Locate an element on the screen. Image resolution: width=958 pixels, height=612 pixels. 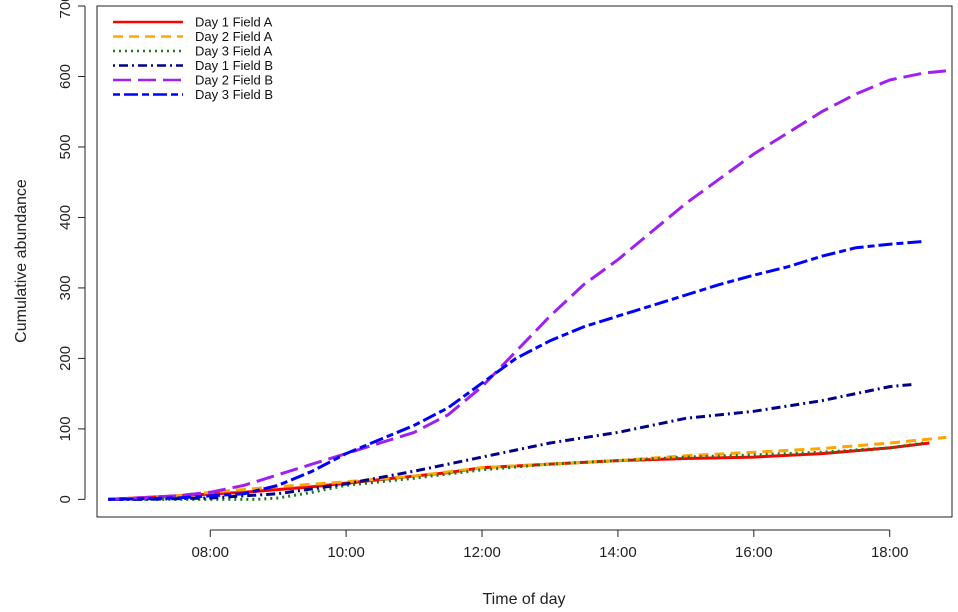
x-axis-title: Time of day is located at coordinates (524, 599).